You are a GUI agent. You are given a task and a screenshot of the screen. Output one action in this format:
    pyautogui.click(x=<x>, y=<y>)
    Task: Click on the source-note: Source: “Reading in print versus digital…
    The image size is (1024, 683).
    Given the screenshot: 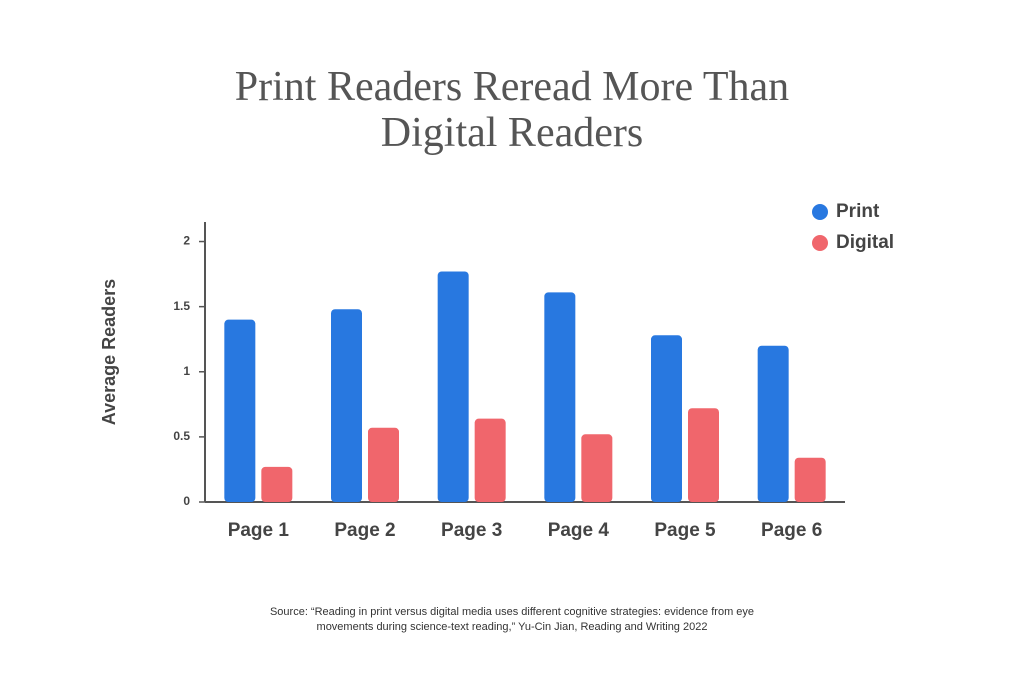 What is the action you would take?
    pyautogui.click(x=512, y=619)
    